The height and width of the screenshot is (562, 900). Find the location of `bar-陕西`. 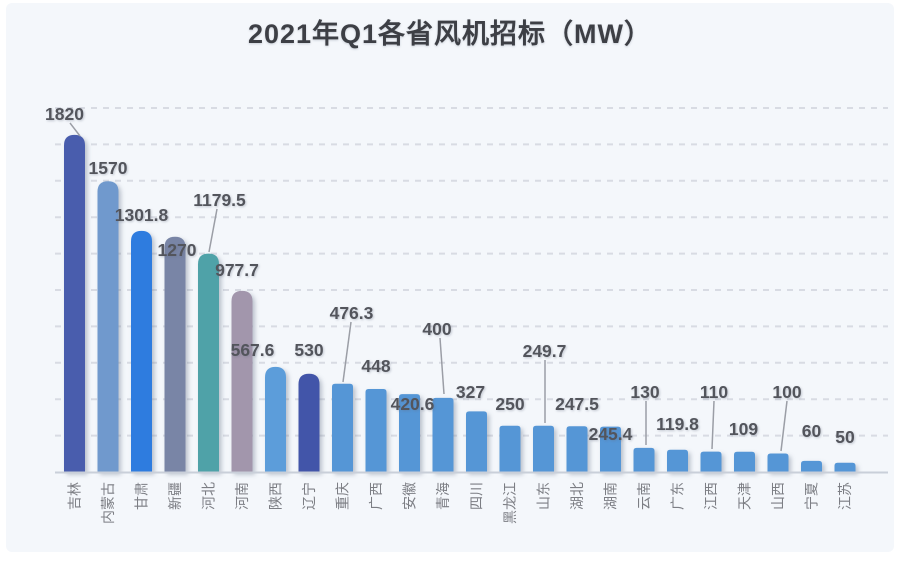

bar-陕西 is located at coordinates (275, 419).